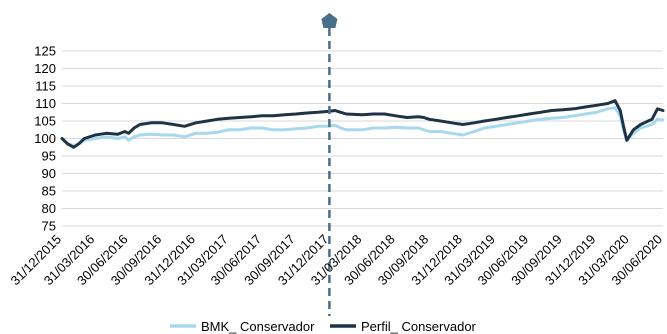 This screenshot has width=667, height=334. I want to click on series-layer, so click(362, 124).